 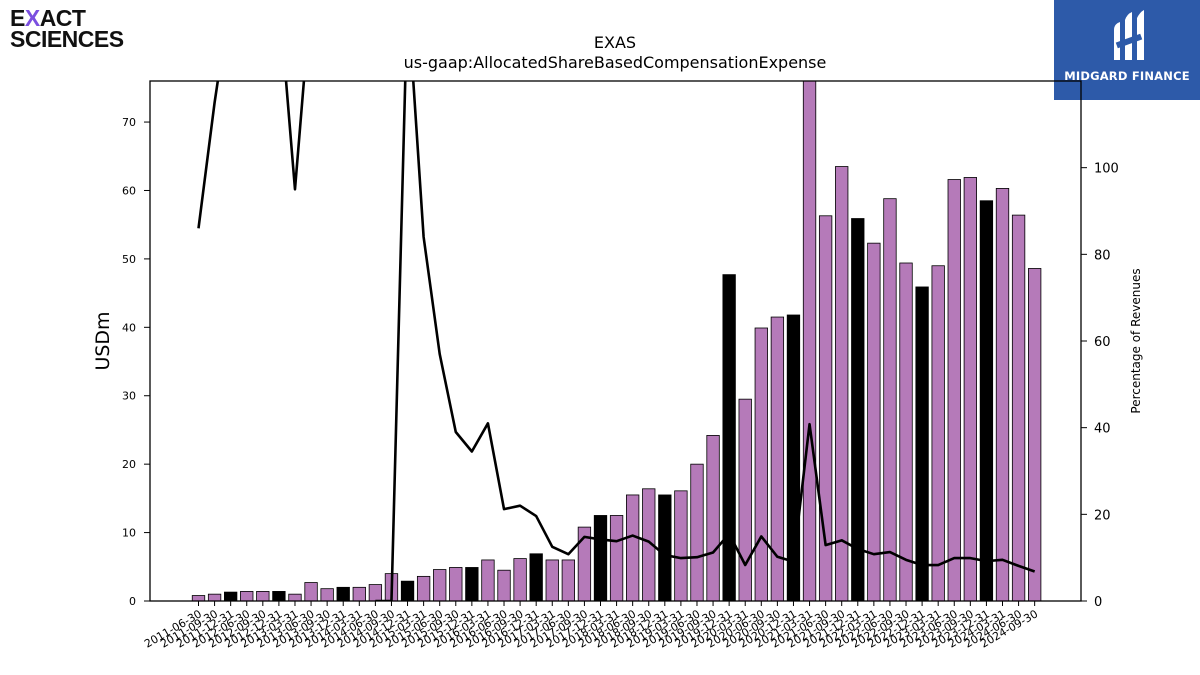 I want to click on y2-axis-label: Percentage of Revenues, so click(x=1136, y=340).